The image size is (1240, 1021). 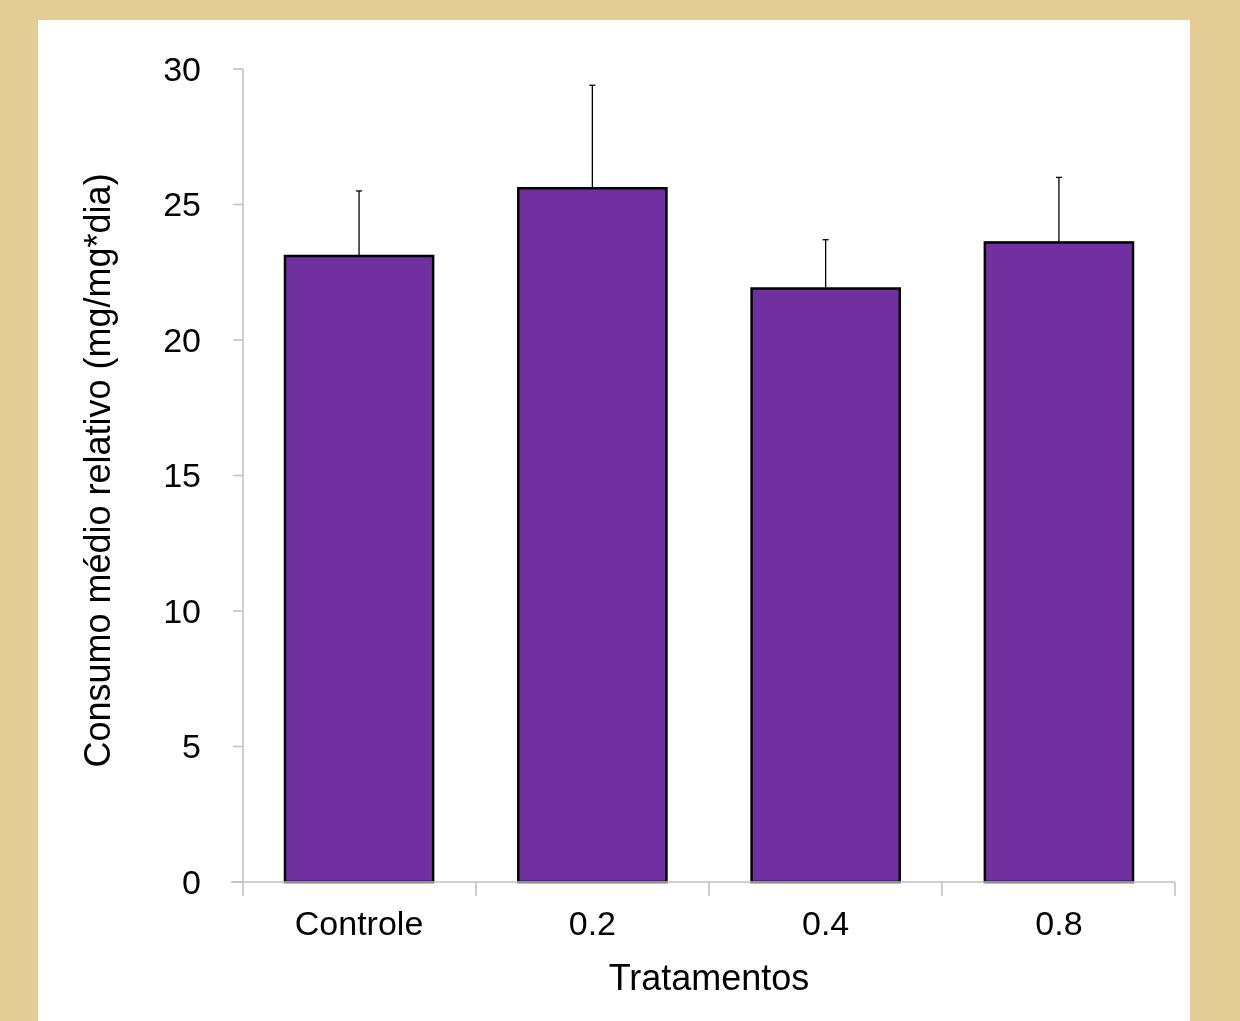 What do you see at coordinates (97, 470) in the screenshot?
I see `y-axis-title: Consumo médio relativo (mg/mg*dia)` at bounding box center [97, 470].